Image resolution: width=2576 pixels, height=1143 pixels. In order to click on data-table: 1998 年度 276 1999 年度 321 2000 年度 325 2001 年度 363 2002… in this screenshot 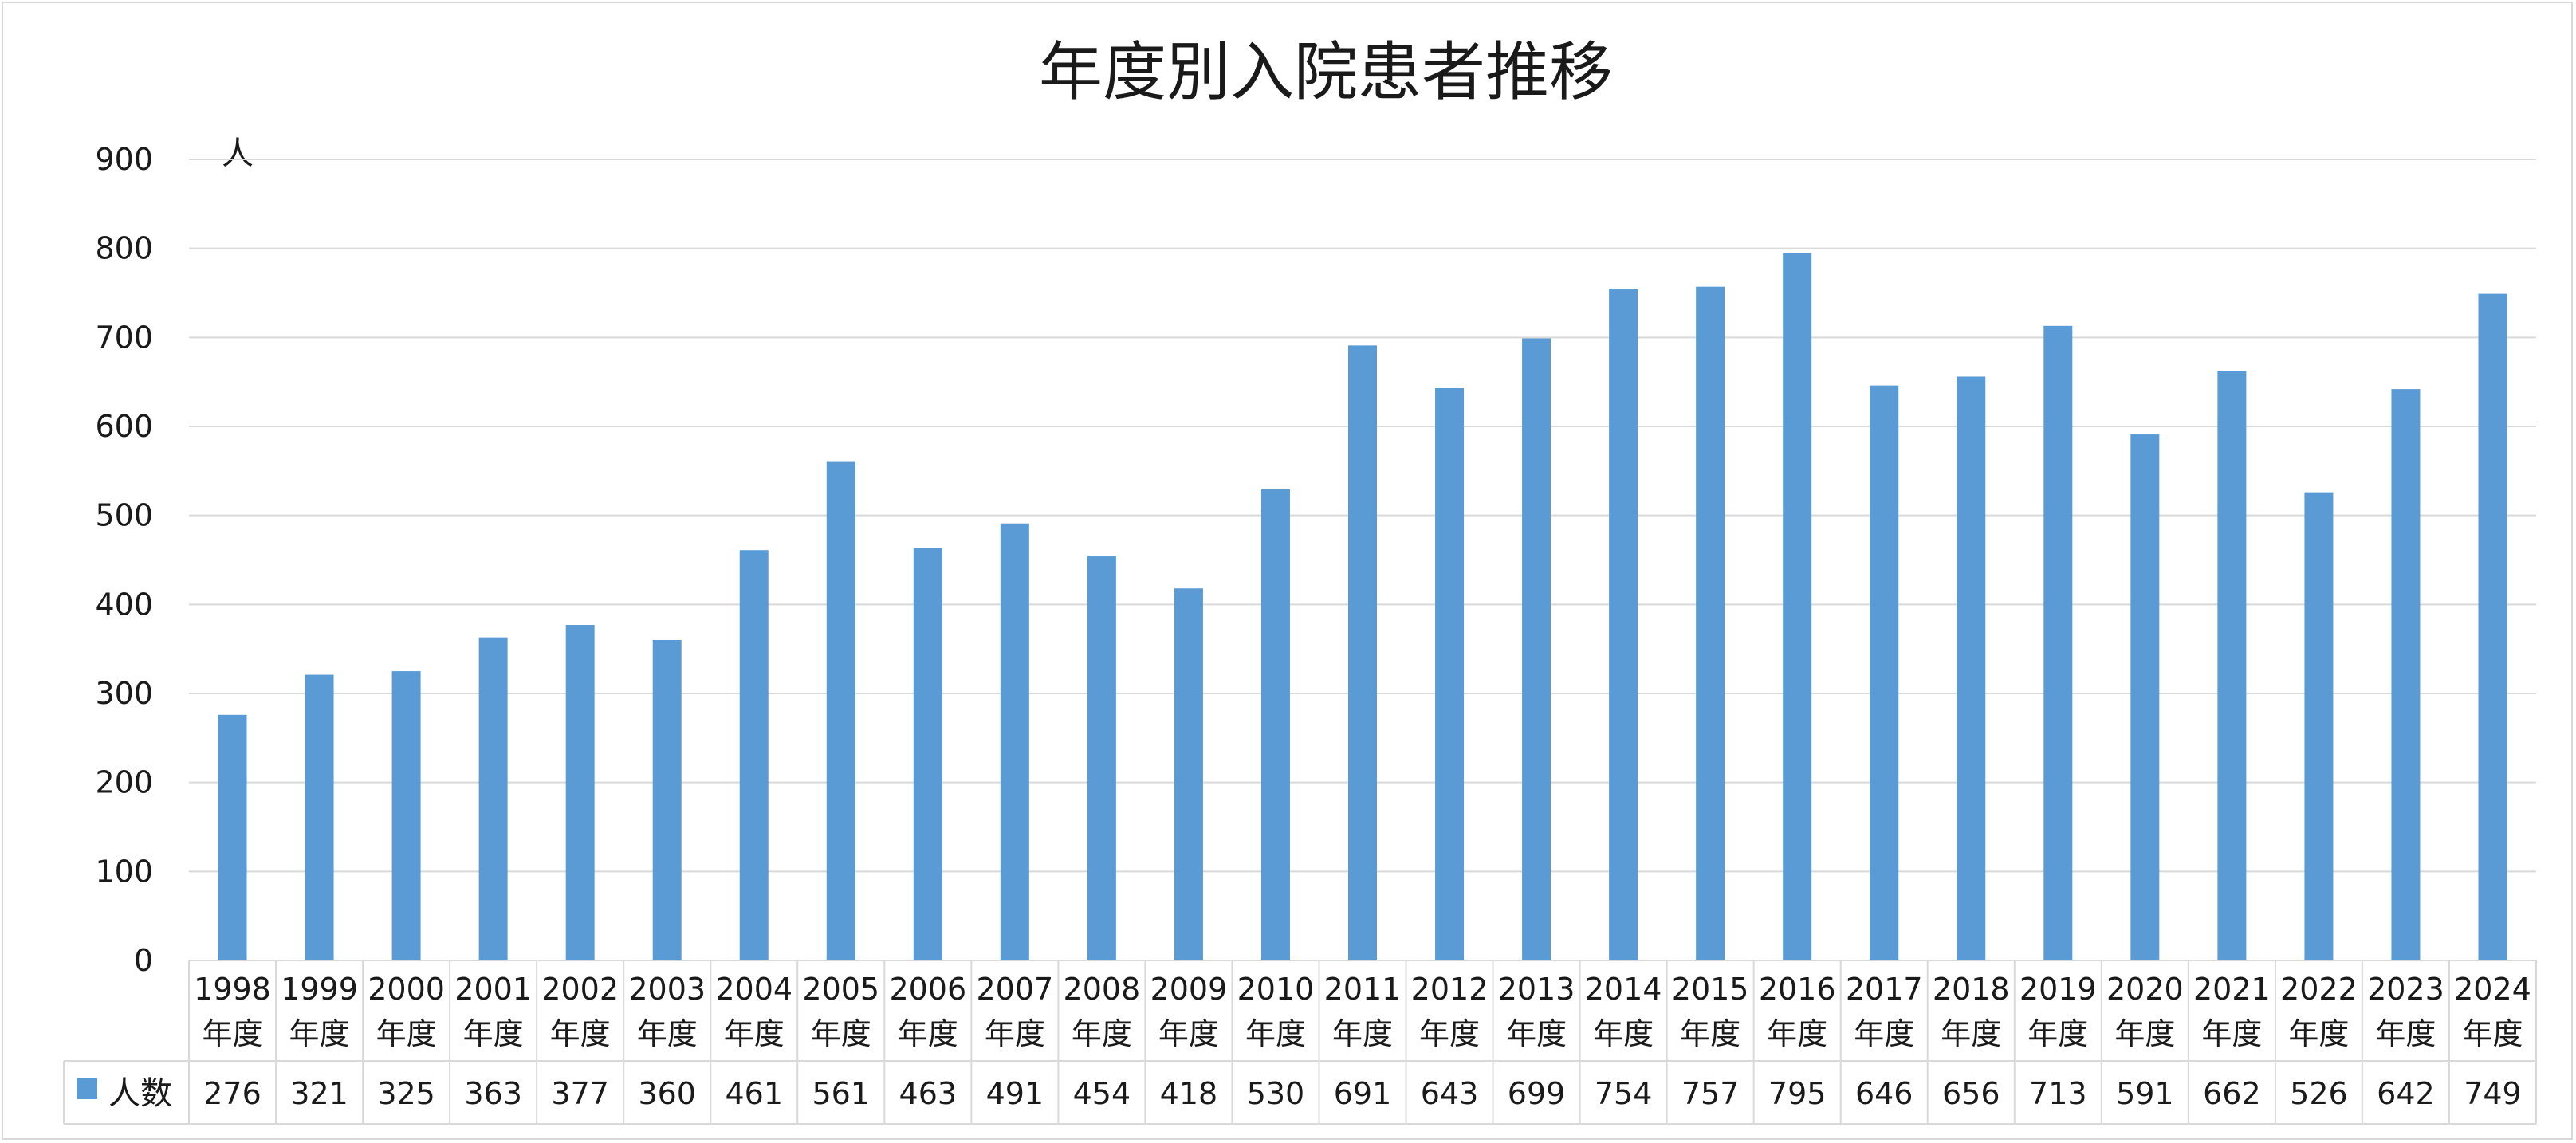, I will do `click(1300, 1042)`.